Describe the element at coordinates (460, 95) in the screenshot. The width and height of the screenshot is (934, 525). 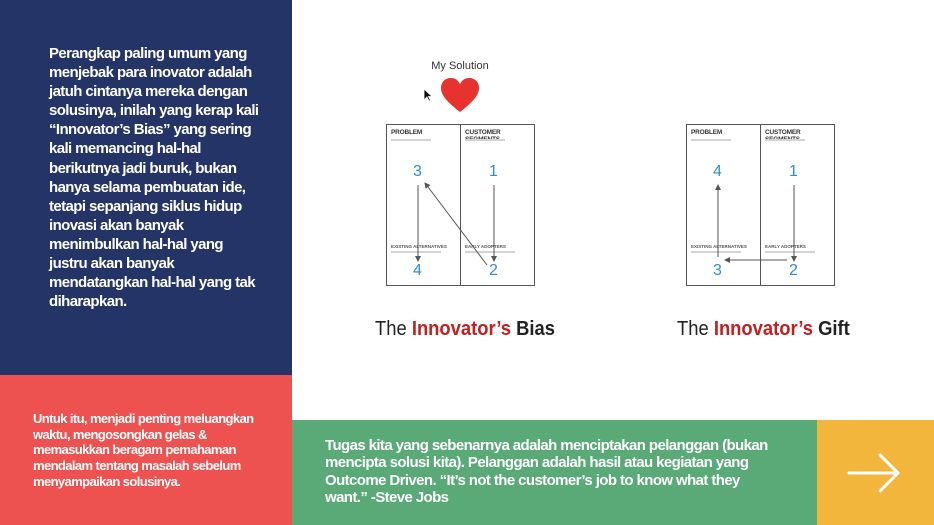
I see `heart-icon` at that location.